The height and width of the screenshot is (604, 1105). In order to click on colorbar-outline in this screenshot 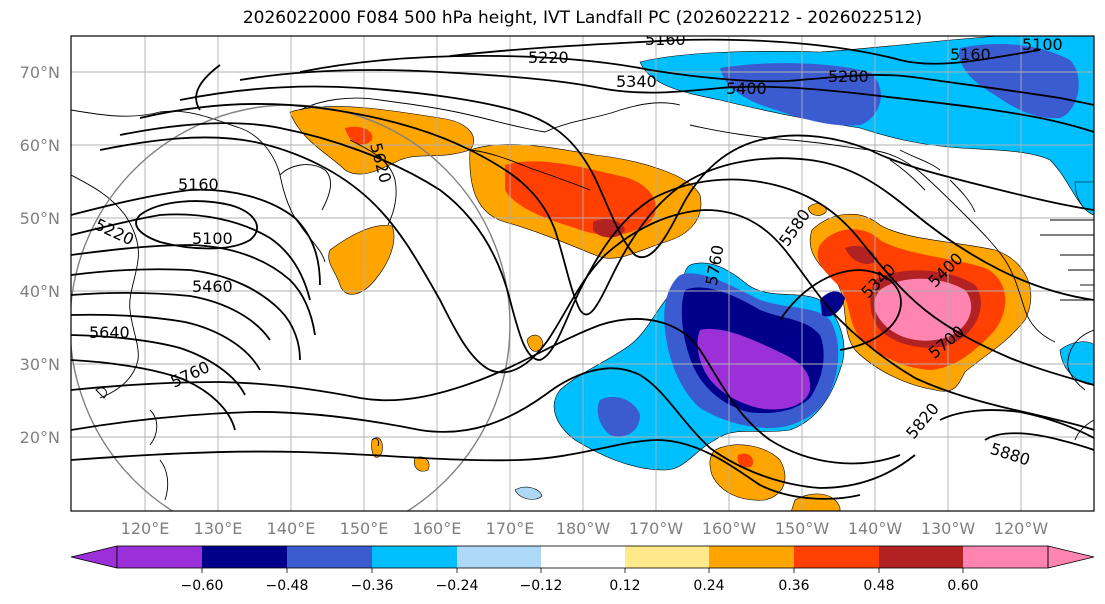, I will do `click(582, 557)`.